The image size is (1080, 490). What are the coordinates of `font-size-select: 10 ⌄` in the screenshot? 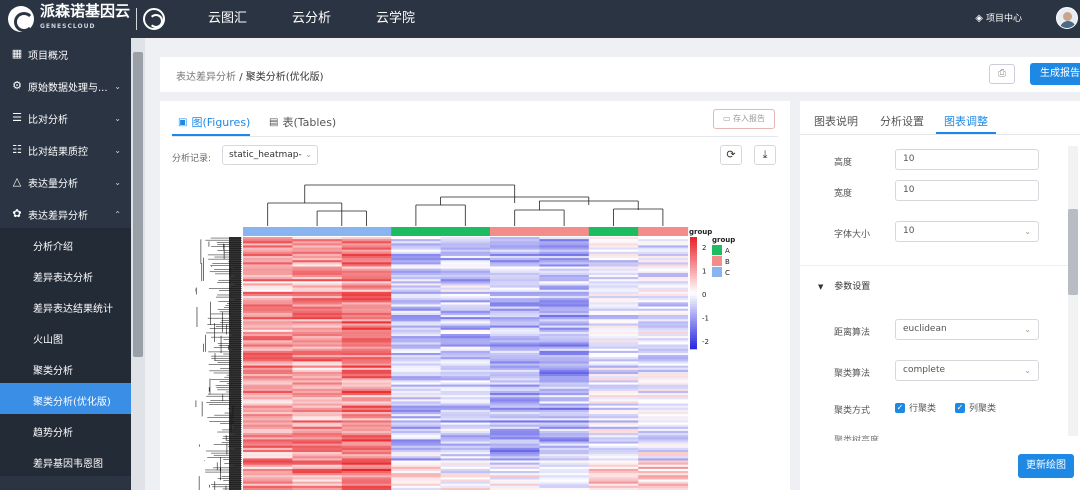 It's located at (967, 231).